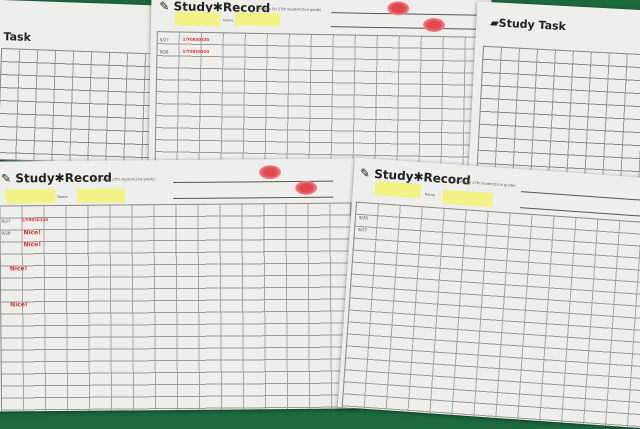 This screenshot has width=640, height=429. Describe the element at coordinates (363, 217) in the screenshot. I see `row-date: 9/26` at that location.